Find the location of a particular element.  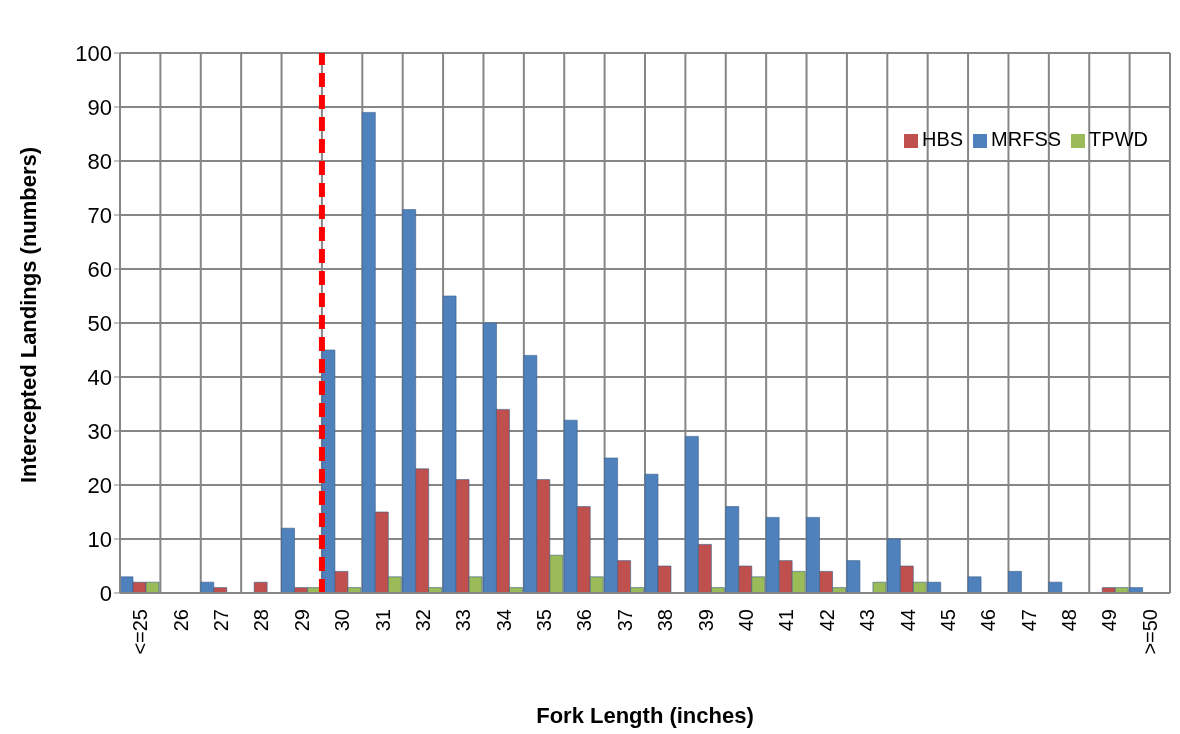

legend-label: TPWD is located at coordinates (1118, 139).